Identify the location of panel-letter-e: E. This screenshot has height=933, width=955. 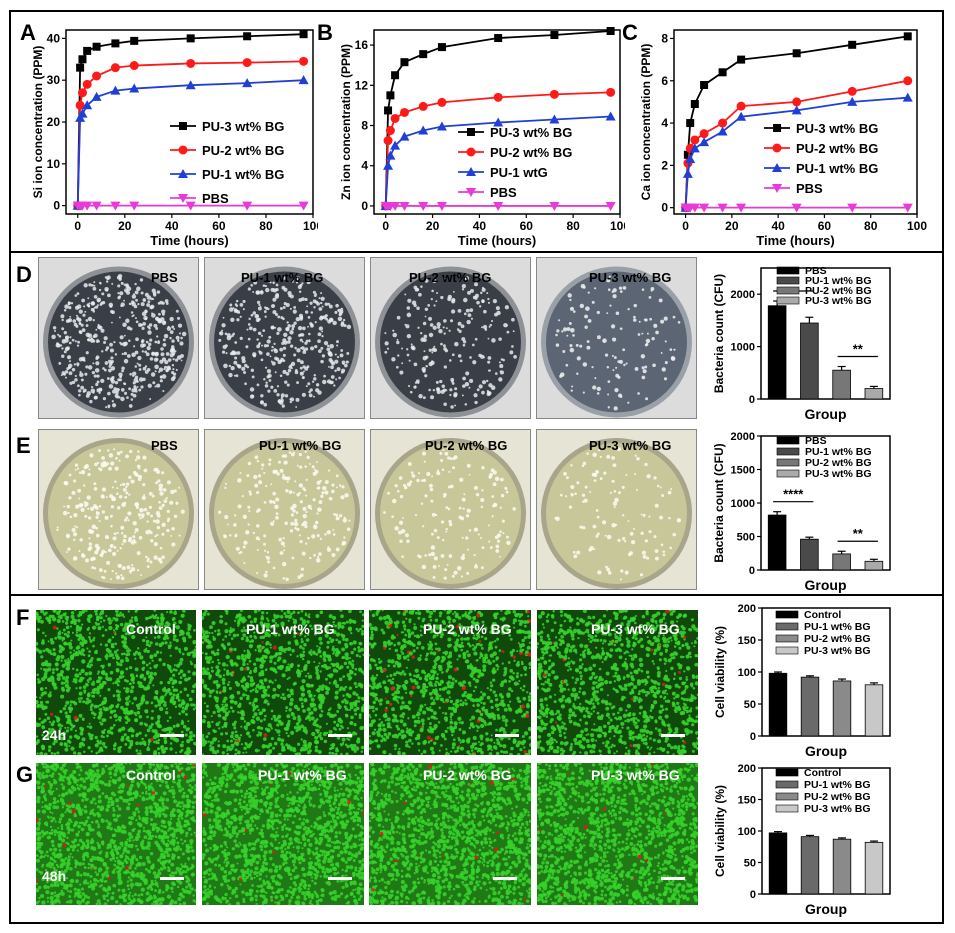
(23, 445).